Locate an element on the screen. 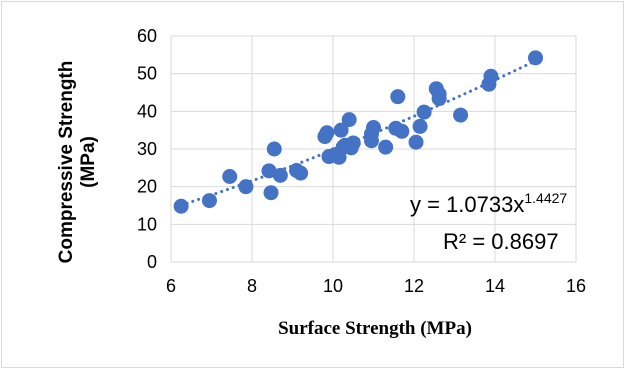 Image resolution: width=627 pixels, height=371 pixels. y-tick-label: 60 is located at coordinates (147, 36).